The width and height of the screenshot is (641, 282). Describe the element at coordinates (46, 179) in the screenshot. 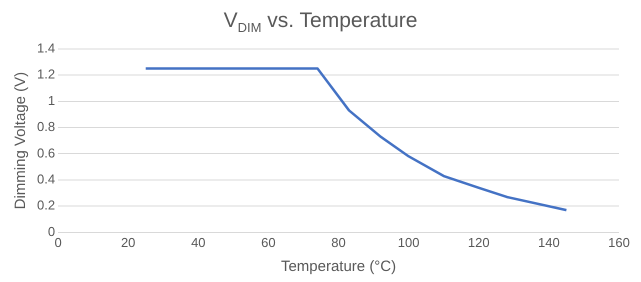

I see `y-tick-label: 0.4` at that location.